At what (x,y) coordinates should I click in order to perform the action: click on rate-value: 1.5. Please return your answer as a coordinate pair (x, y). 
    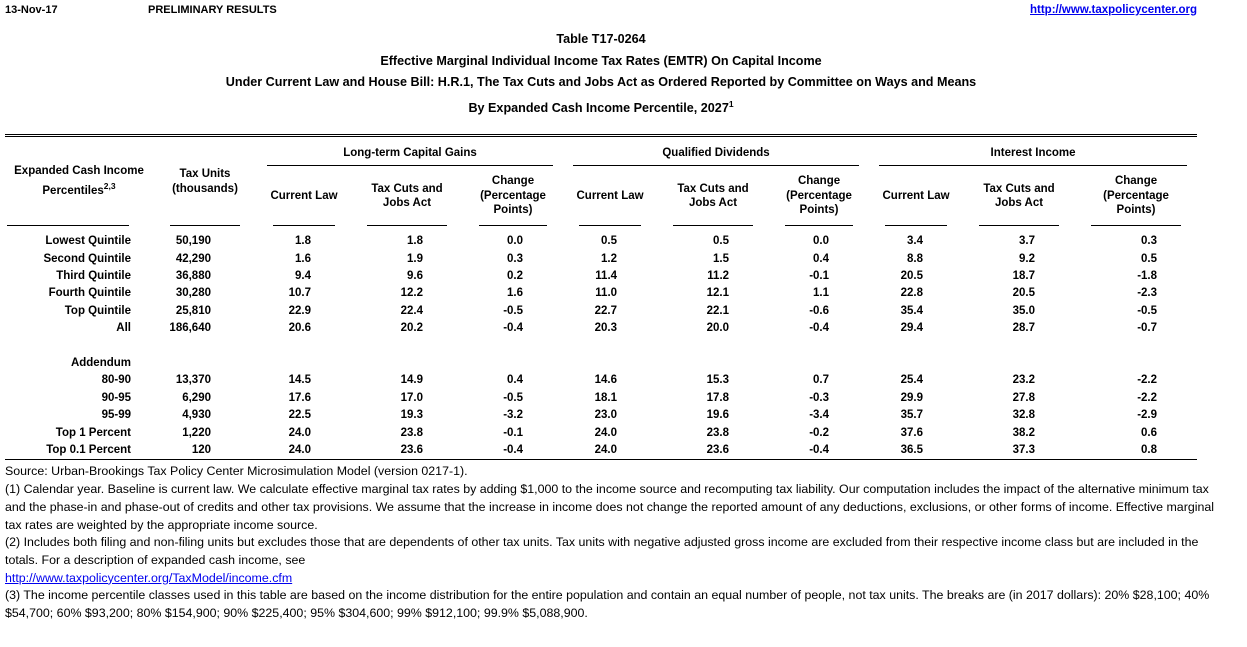
    Looking at the image, I should click on (721, 258).